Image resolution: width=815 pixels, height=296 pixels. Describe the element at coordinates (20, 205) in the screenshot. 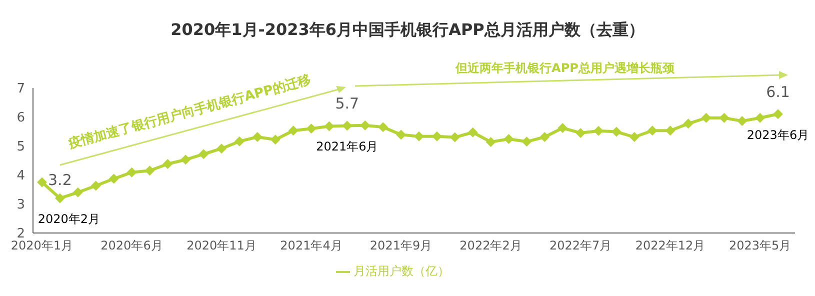

I see `y-tick-label: 3` at that location.